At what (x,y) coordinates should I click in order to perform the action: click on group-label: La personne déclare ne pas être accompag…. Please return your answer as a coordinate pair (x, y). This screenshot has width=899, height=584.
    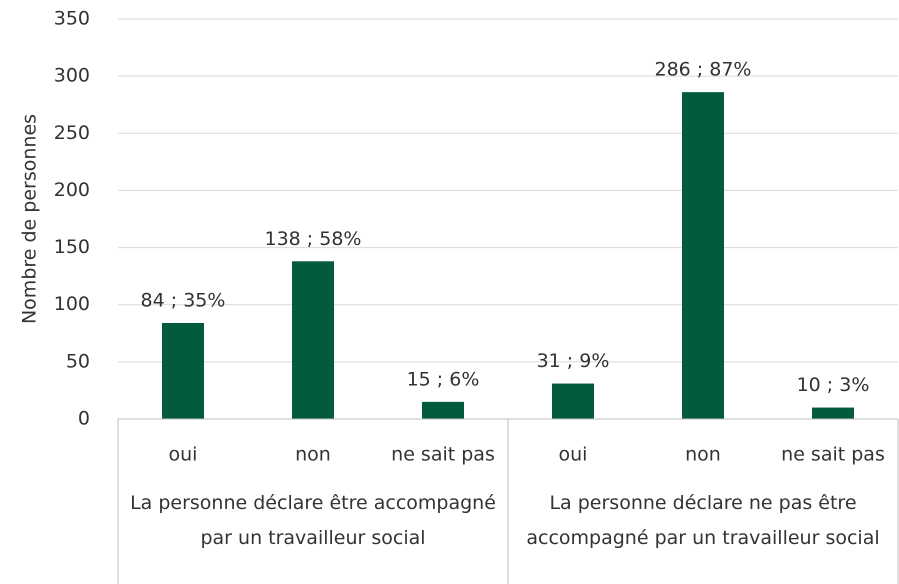
    Looking at the image, I should click on (703, 520).